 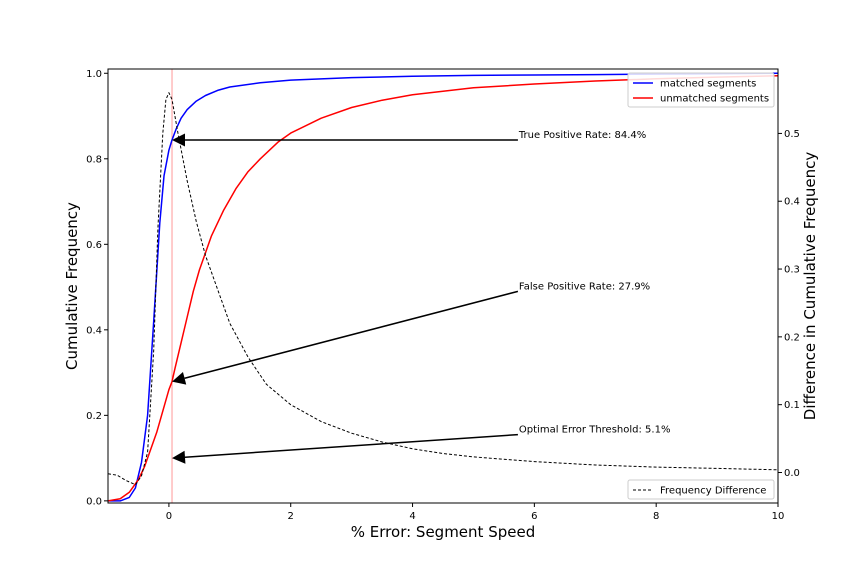 What do you see at coordinates (792, 134) in the screenshot?
I see `right-y-tick-label: 0.5` at bounding box center [792, 134].